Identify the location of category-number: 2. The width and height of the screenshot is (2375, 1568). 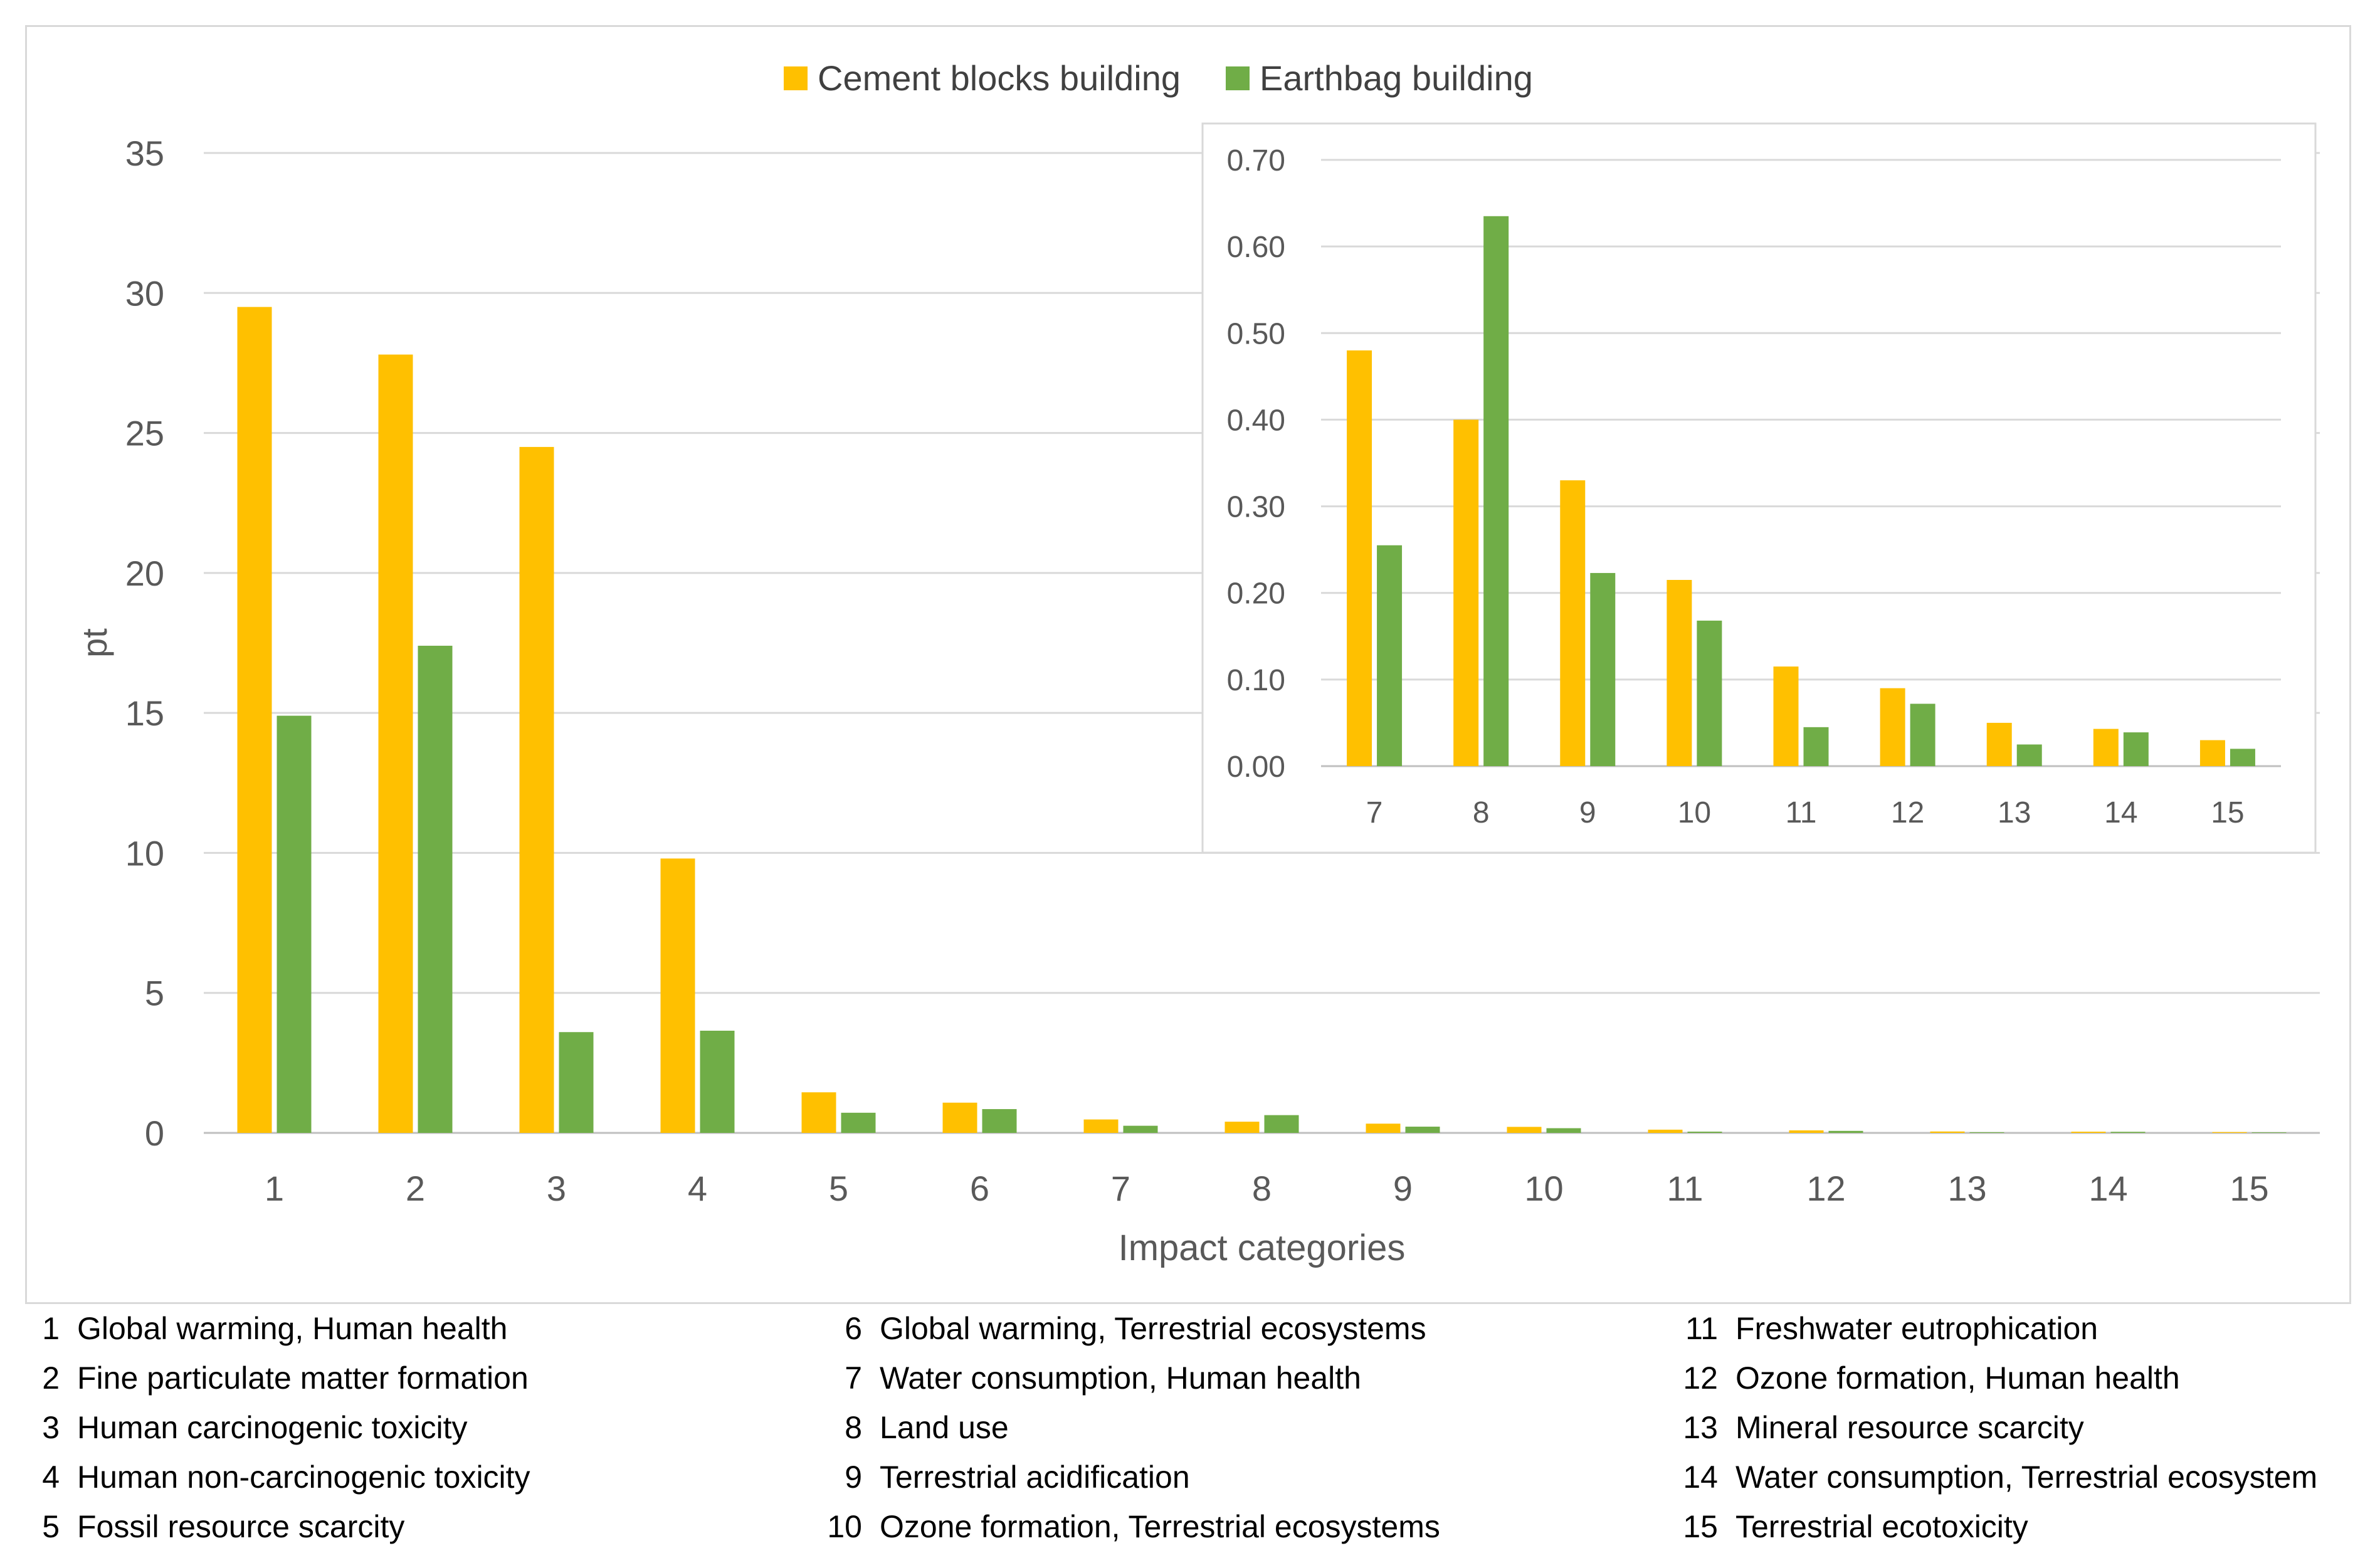
(51, 1378).